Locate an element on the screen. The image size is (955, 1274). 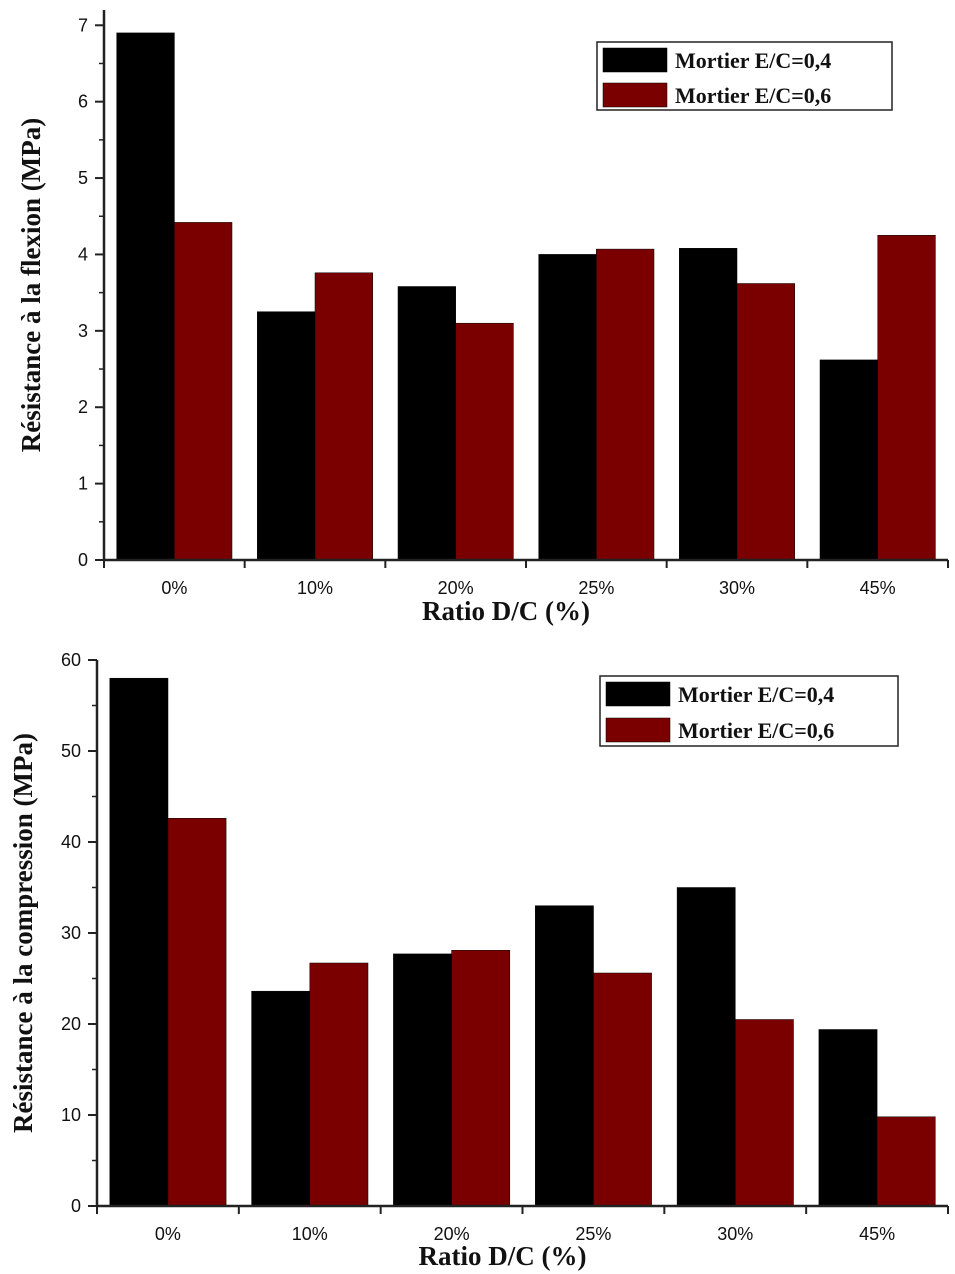
y-tick-label: 5 is located at coordinates (83, 178).